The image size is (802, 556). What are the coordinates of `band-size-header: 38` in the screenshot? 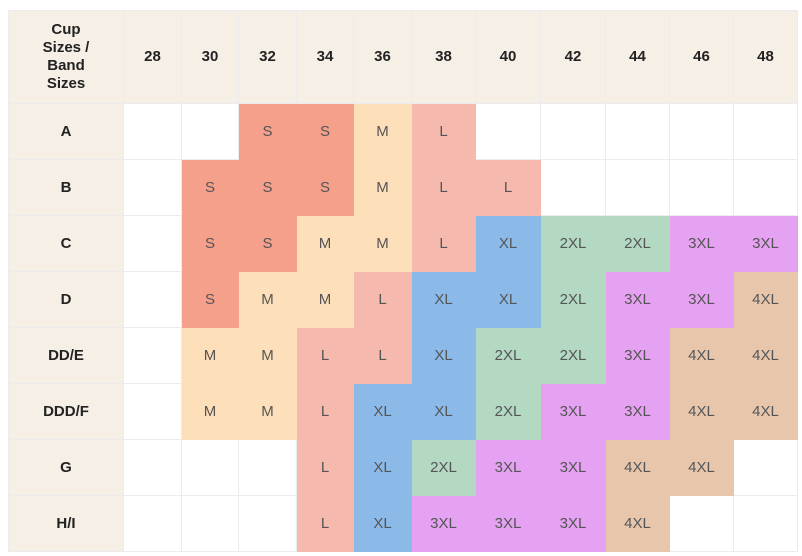 It's located at (443, 57).